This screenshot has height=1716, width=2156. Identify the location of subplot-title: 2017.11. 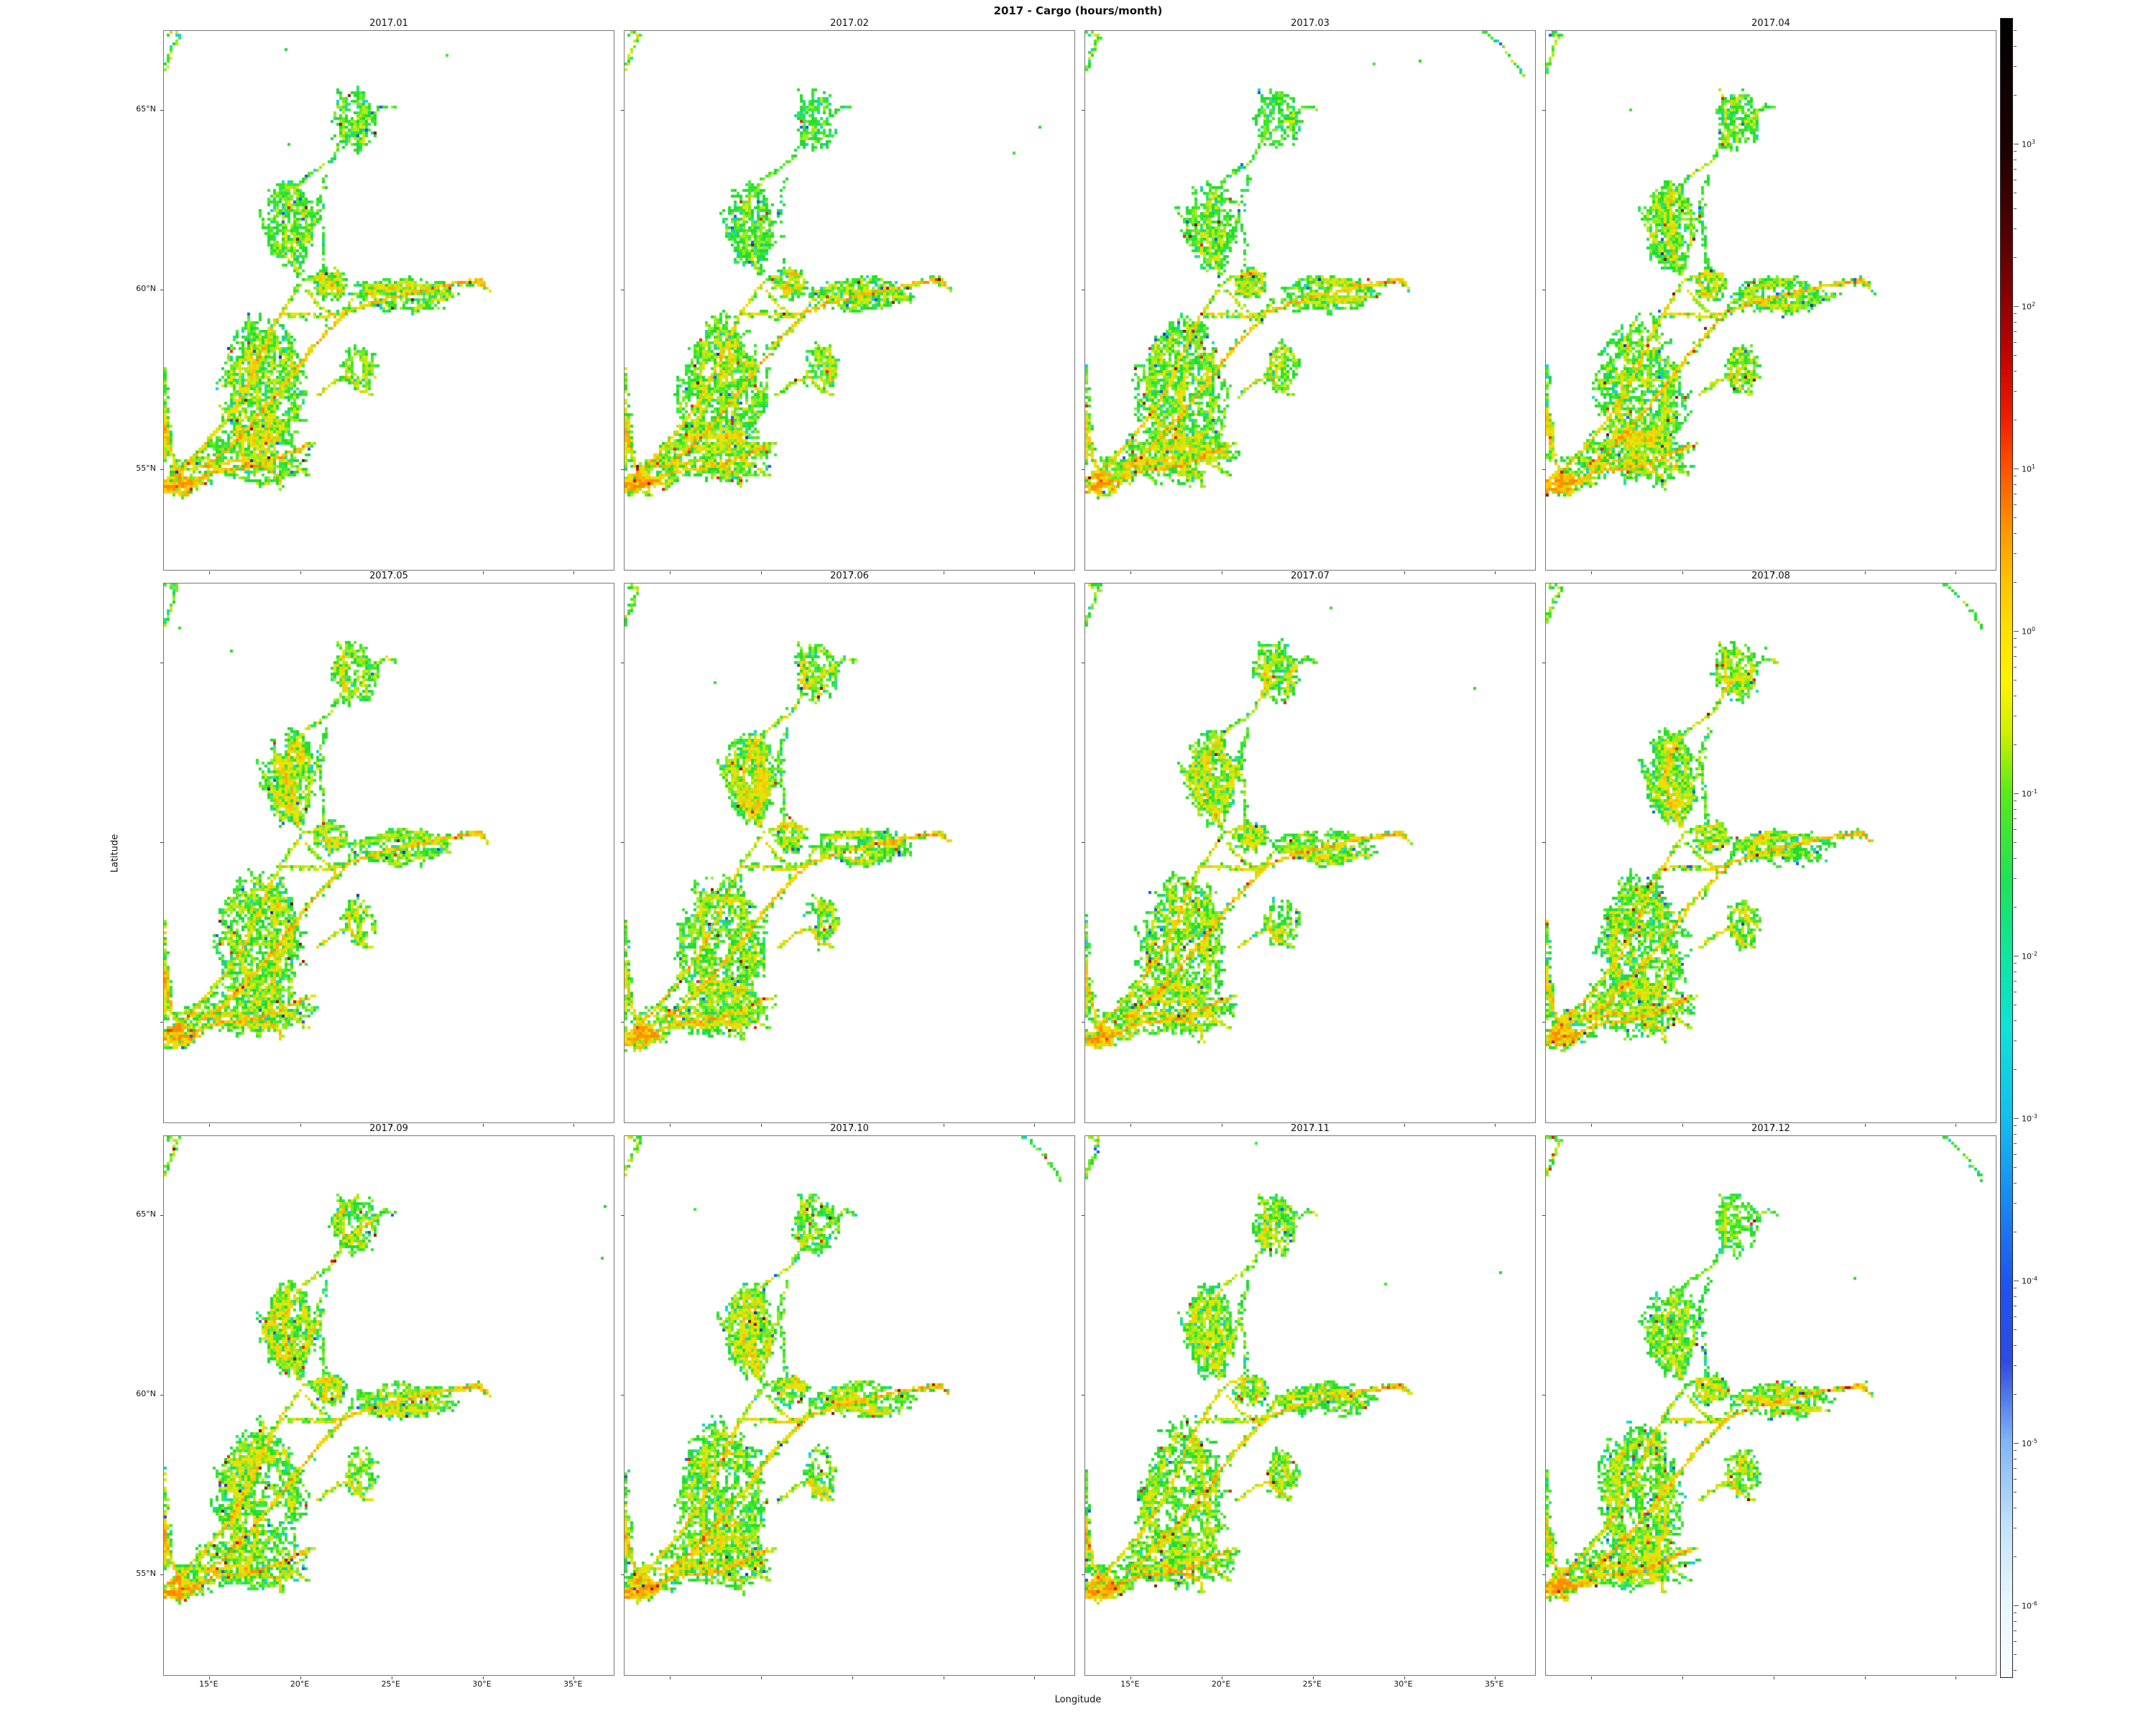
(1310, 1128).